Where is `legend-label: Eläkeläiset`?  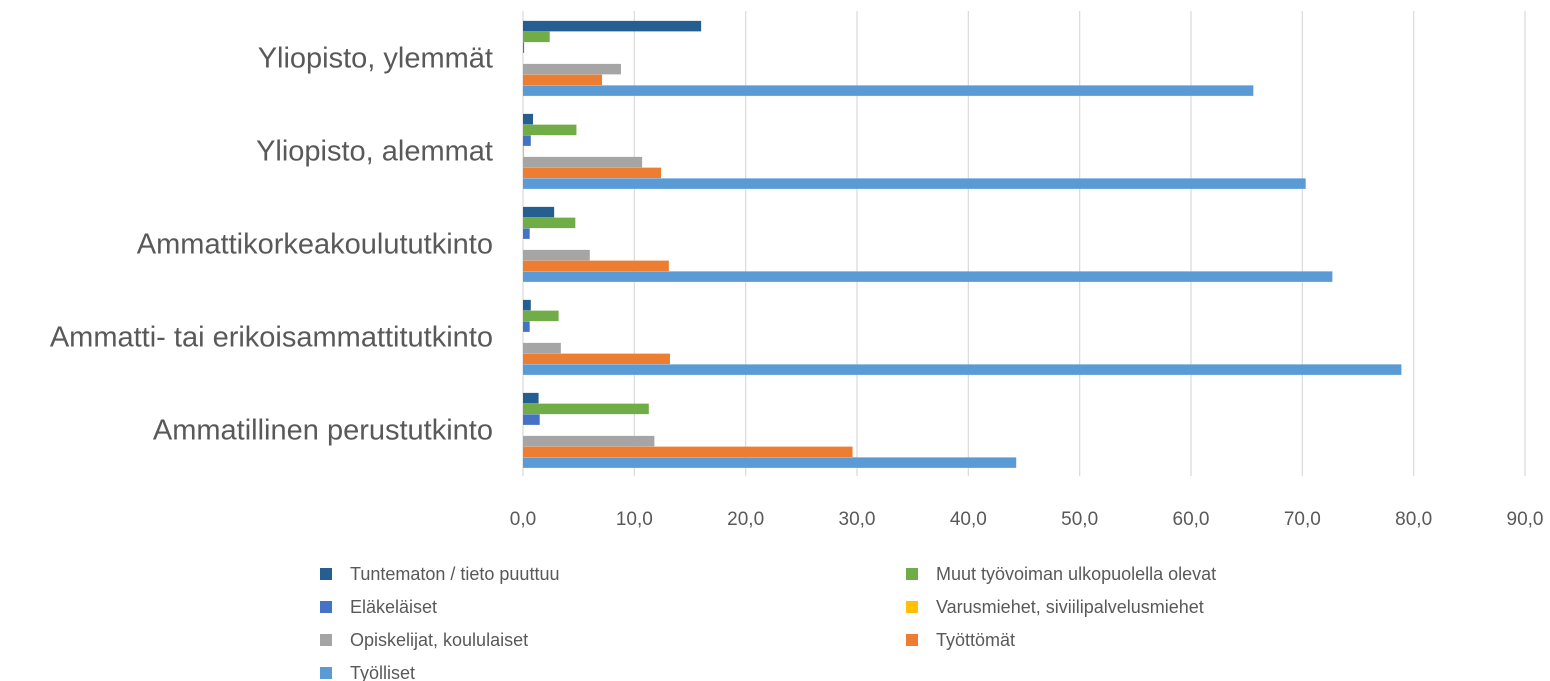 legend-label: Eläkeläiset is located at coordinates (393, 607).